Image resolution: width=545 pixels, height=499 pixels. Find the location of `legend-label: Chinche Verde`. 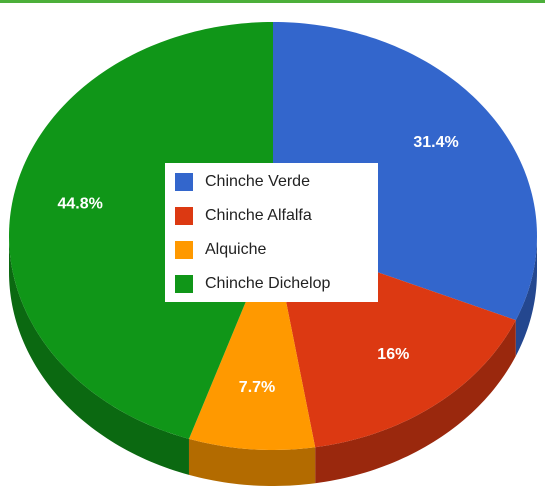

legend-label: Chinche Verde is located at coordinates (257, 181).